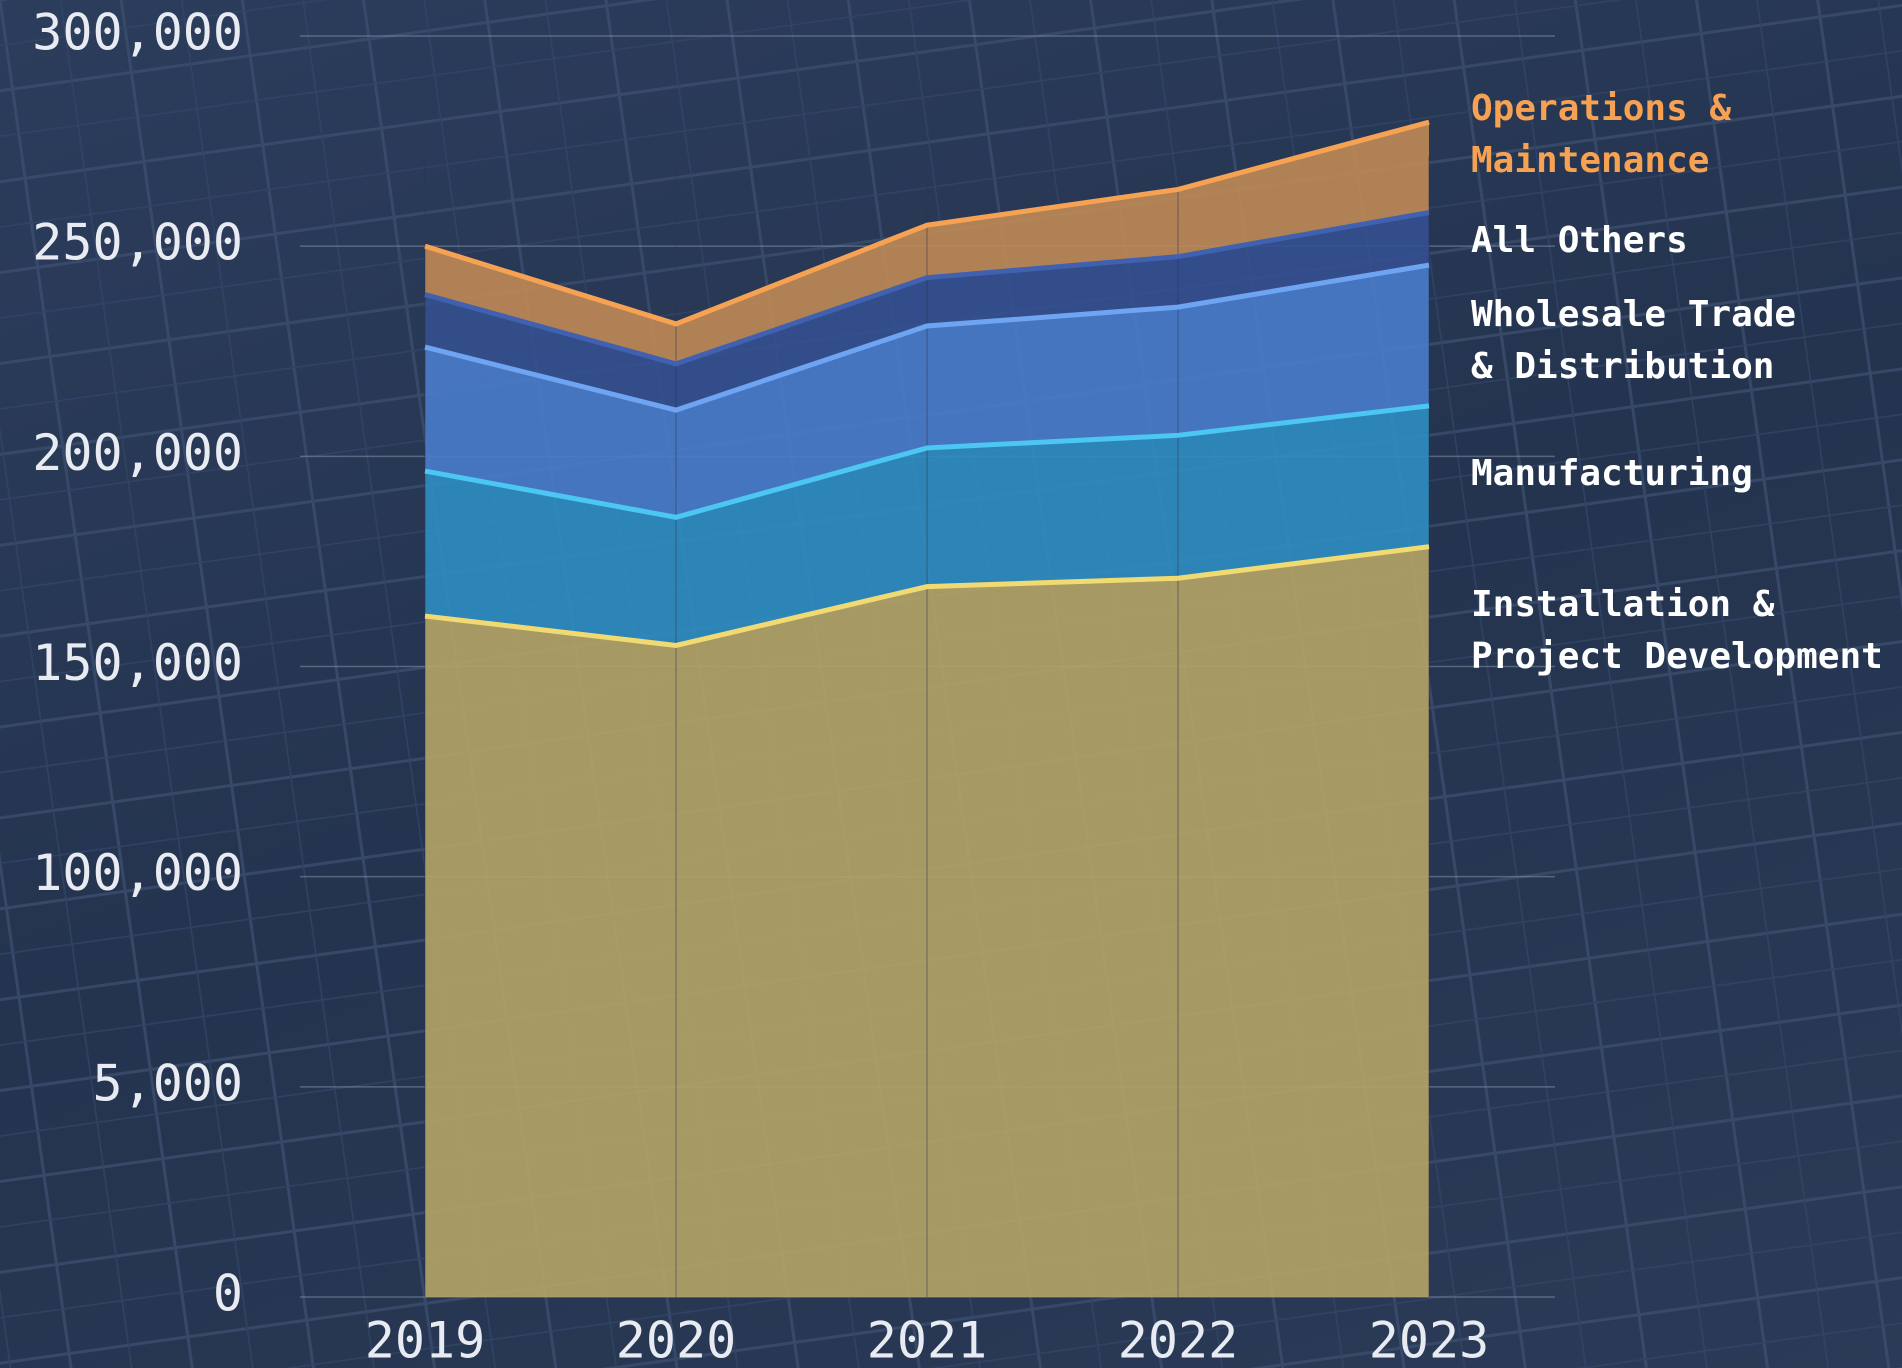 This screenshot has height=1368, width=1902. I want to click on x-tick-label: 2021, so click(927, 1340).